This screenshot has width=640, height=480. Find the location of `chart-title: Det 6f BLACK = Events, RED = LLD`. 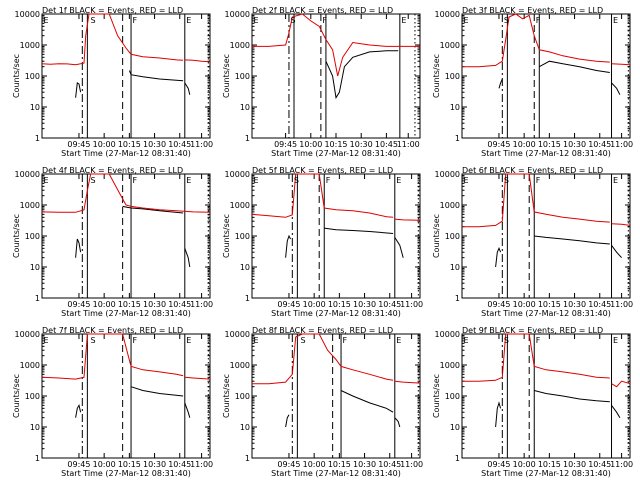

chart-title: Det 6f BLACK = Events, RED = LLD is located at coordinates (532, 170).